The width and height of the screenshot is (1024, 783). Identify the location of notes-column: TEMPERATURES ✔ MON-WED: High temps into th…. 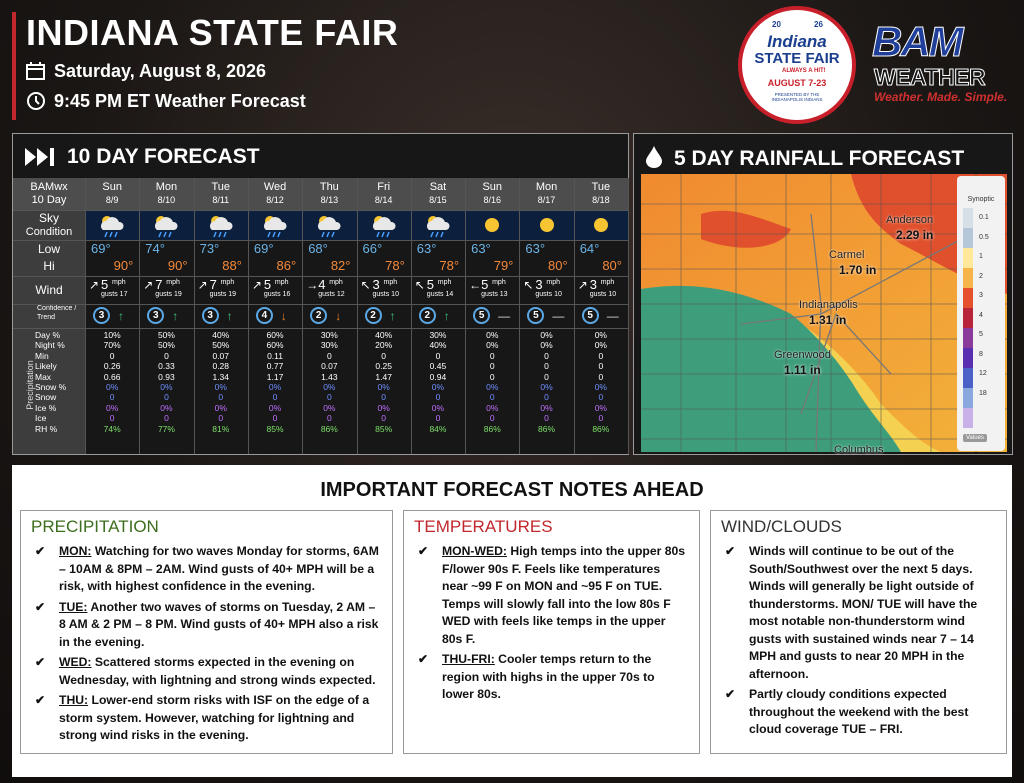
(551, 632).